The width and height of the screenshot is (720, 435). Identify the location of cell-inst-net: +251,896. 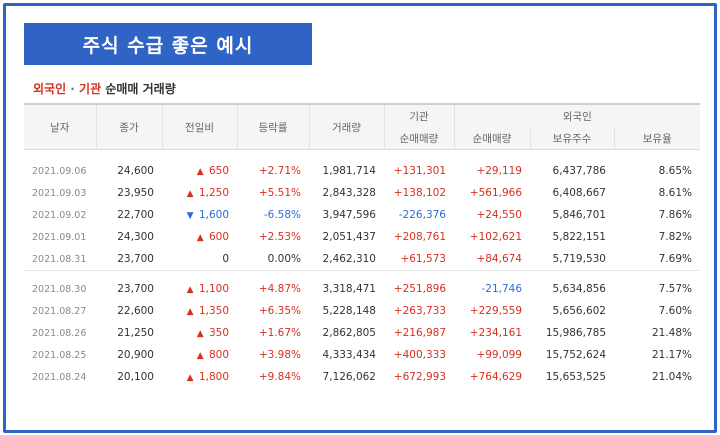
(419, 289).